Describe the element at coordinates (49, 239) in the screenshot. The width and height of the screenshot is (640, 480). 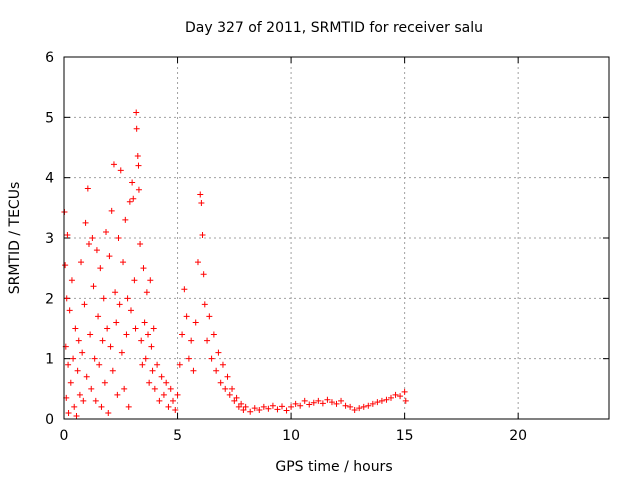
I see `y-tick-label: 3` at that location.